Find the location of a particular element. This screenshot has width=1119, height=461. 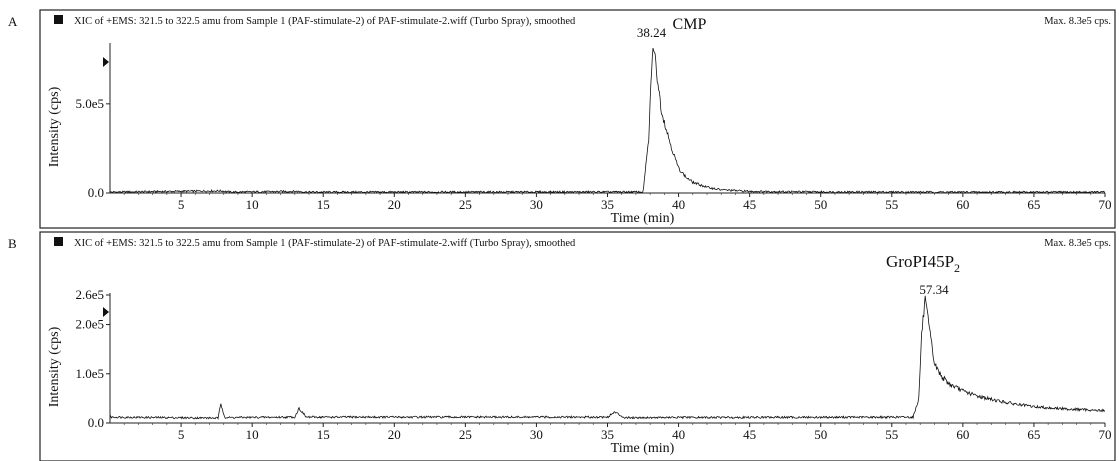

y-tick-label: 5.0e5 is located at coordinates (89, 103).